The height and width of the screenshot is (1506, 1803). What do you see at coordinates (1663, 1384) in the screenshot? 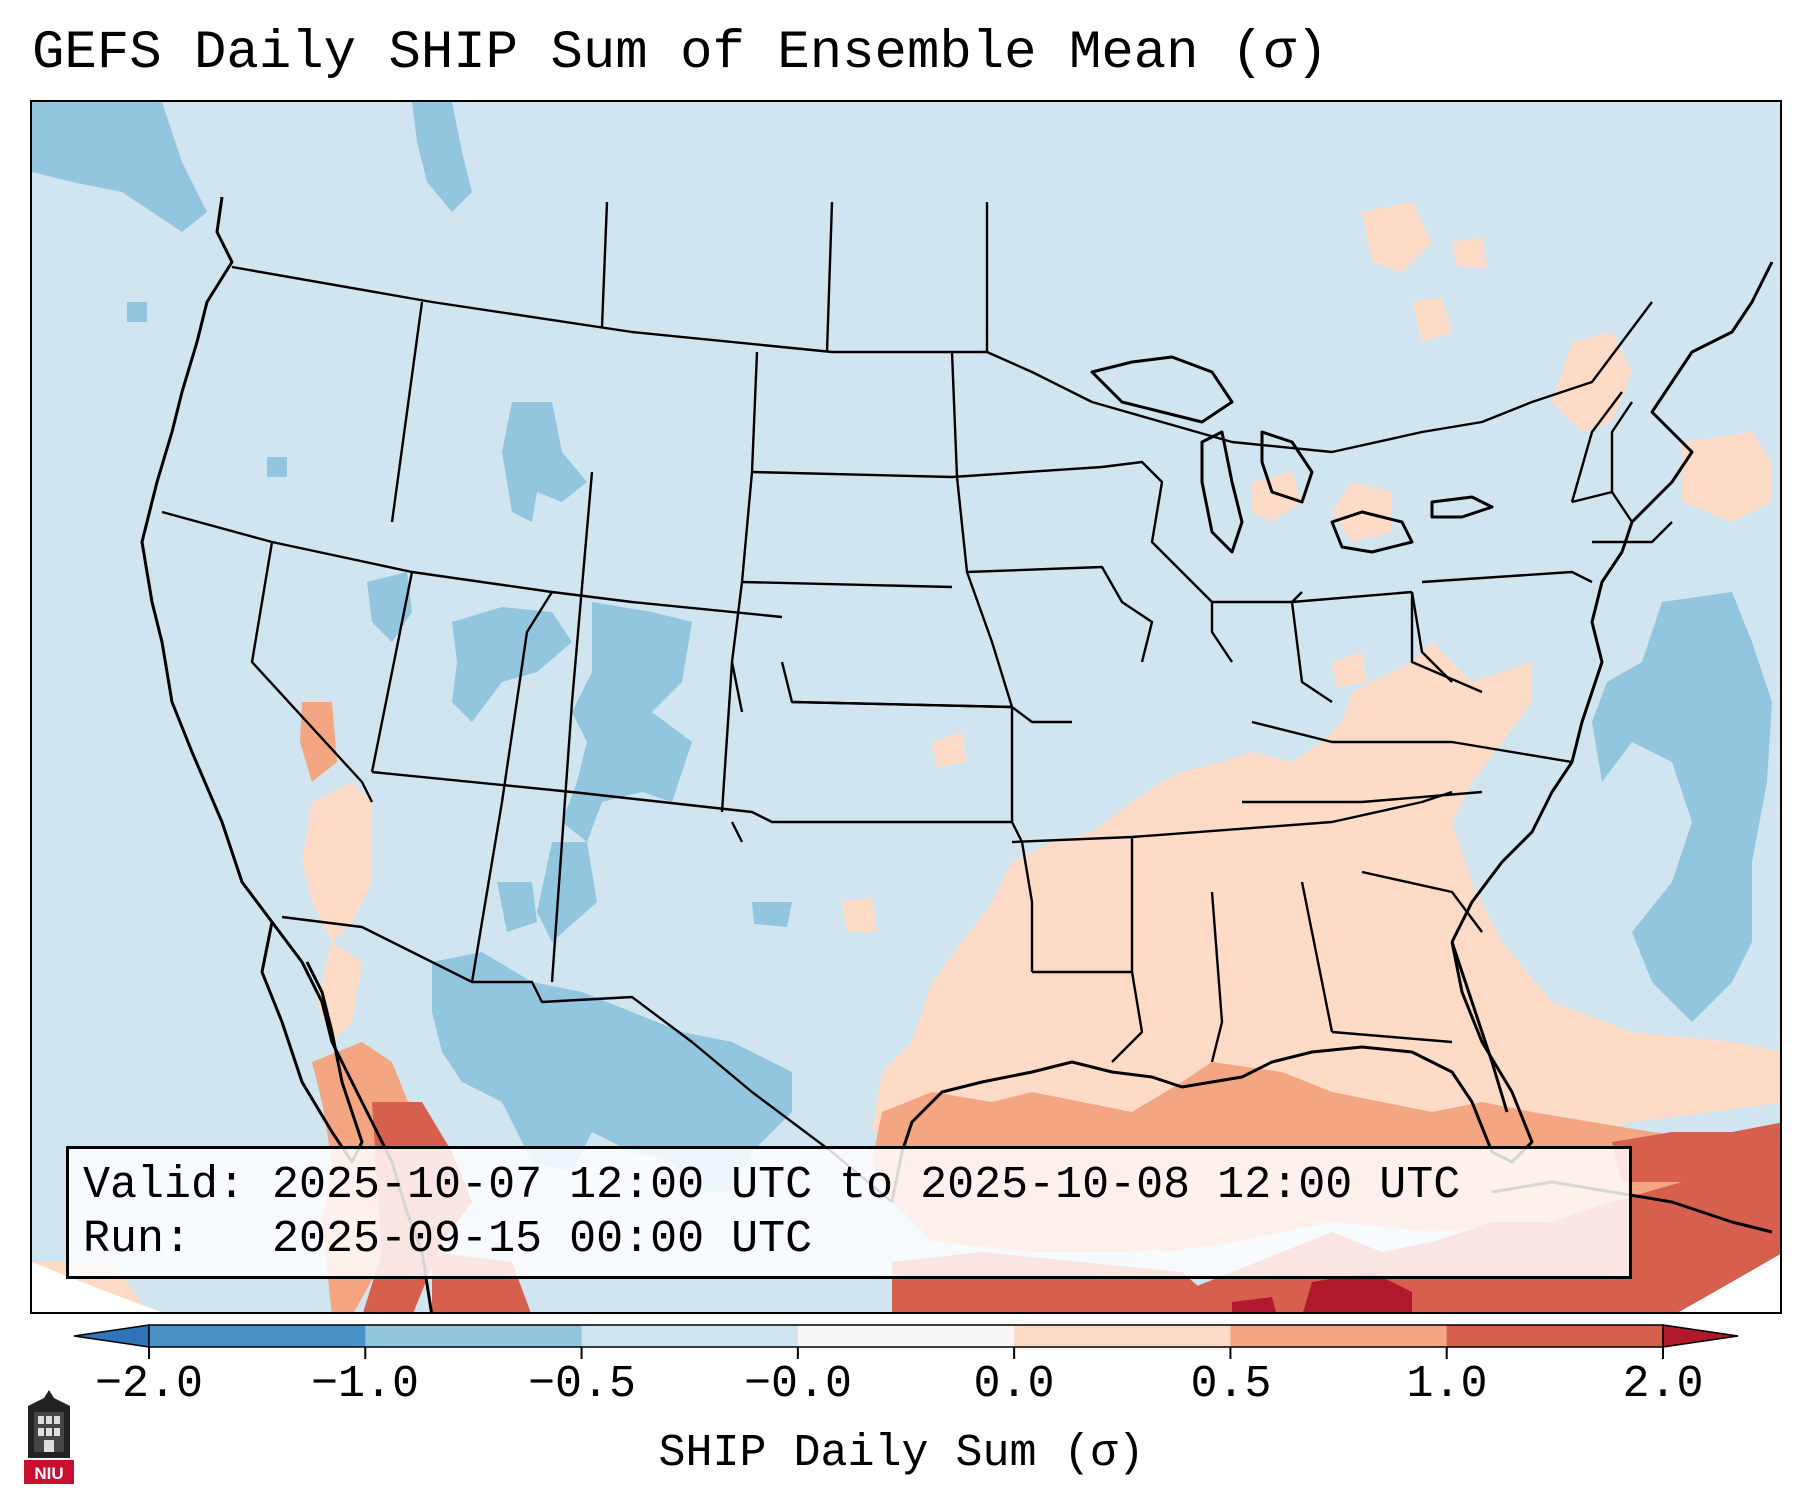
I see `colorbar-tick-label: 2.0` at bounding box center [1663, 1384].